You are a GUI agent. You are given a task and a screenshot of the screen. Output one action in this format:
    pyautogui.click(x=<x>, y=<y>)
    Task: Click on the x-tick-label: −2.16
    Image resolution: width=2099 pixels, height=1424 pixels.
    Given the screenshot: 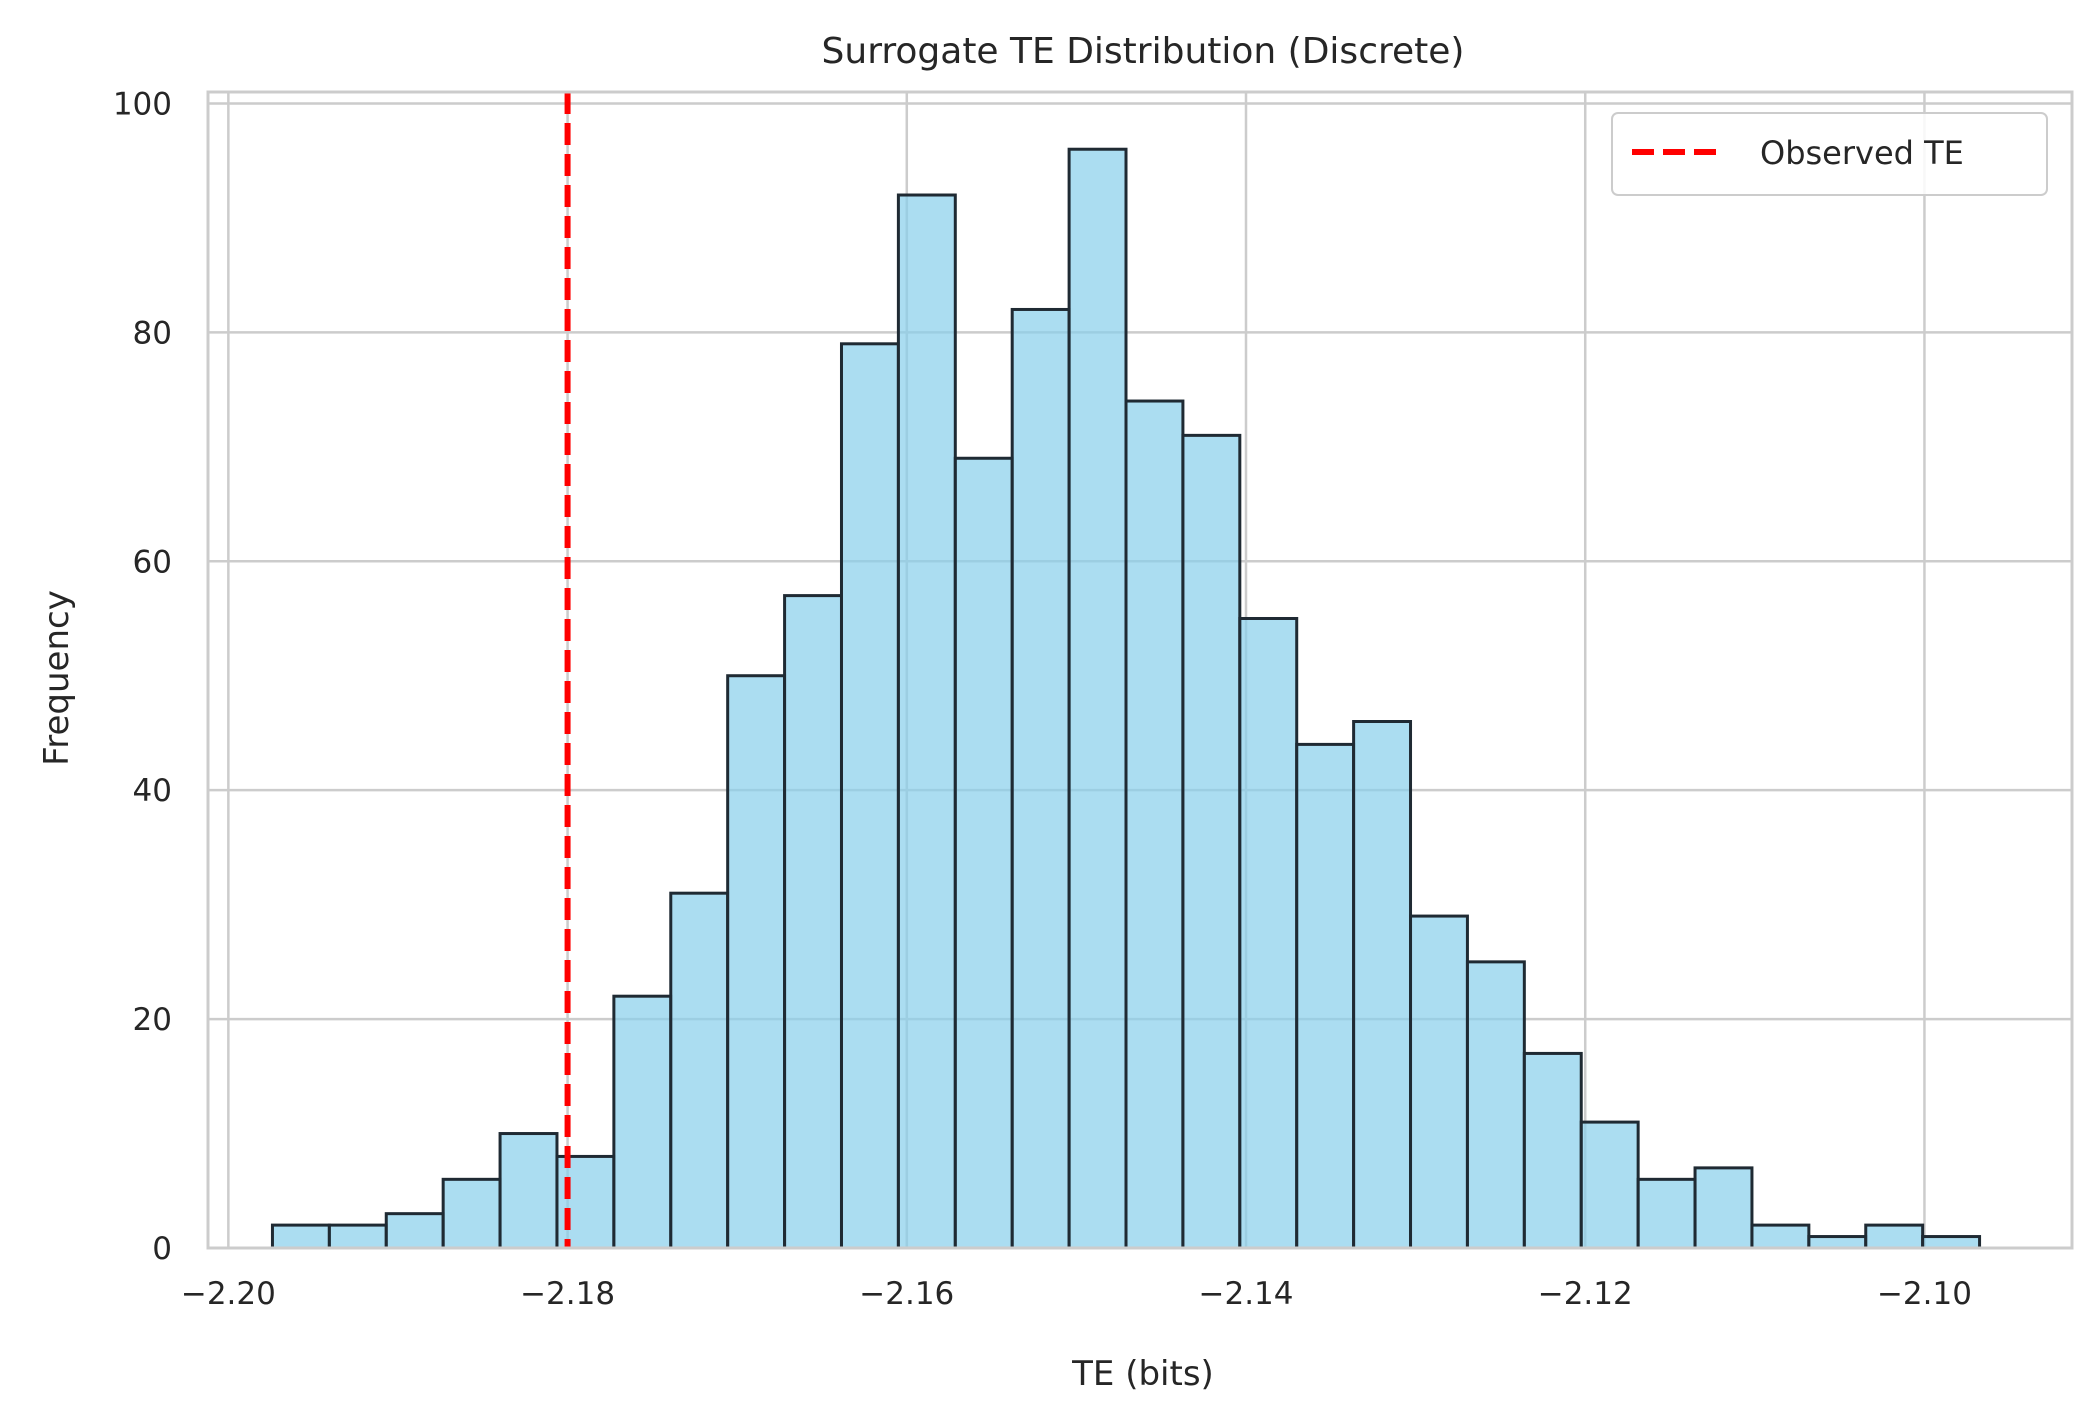 What is the action you would take?
    pyautogui.click(x=906, y=1294)
    